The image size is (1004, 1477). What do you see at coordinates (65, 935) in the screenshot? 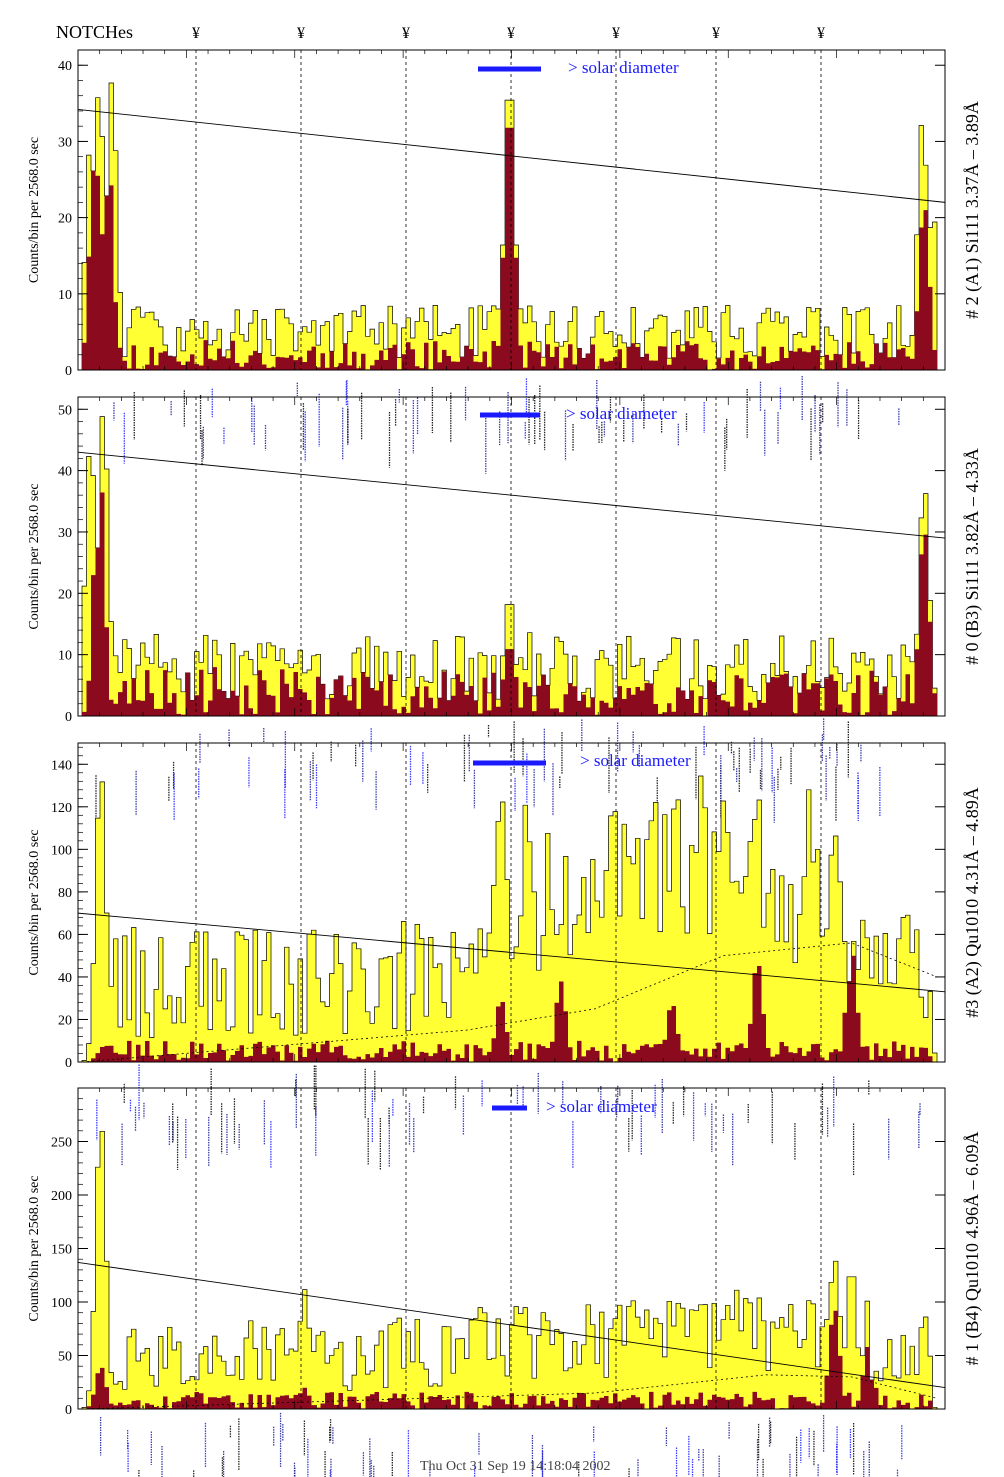
I see `y-tick-label: 60` at bounding box center [65, 935].